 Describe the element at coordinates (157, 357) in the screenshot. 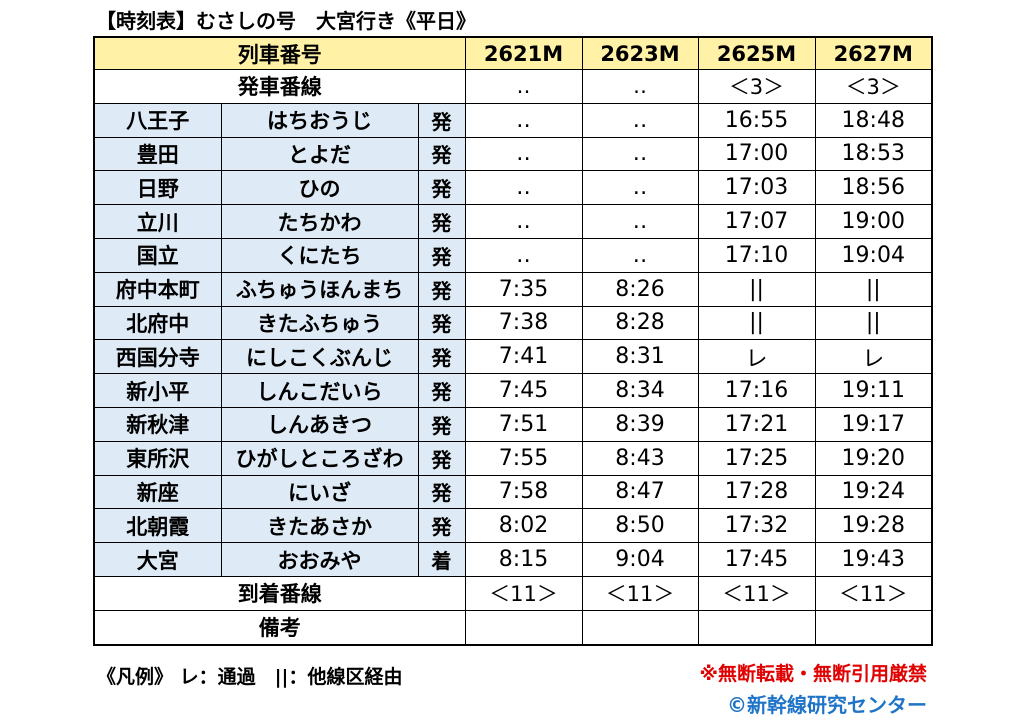

I see `station-name: 西国分寺` at that location.